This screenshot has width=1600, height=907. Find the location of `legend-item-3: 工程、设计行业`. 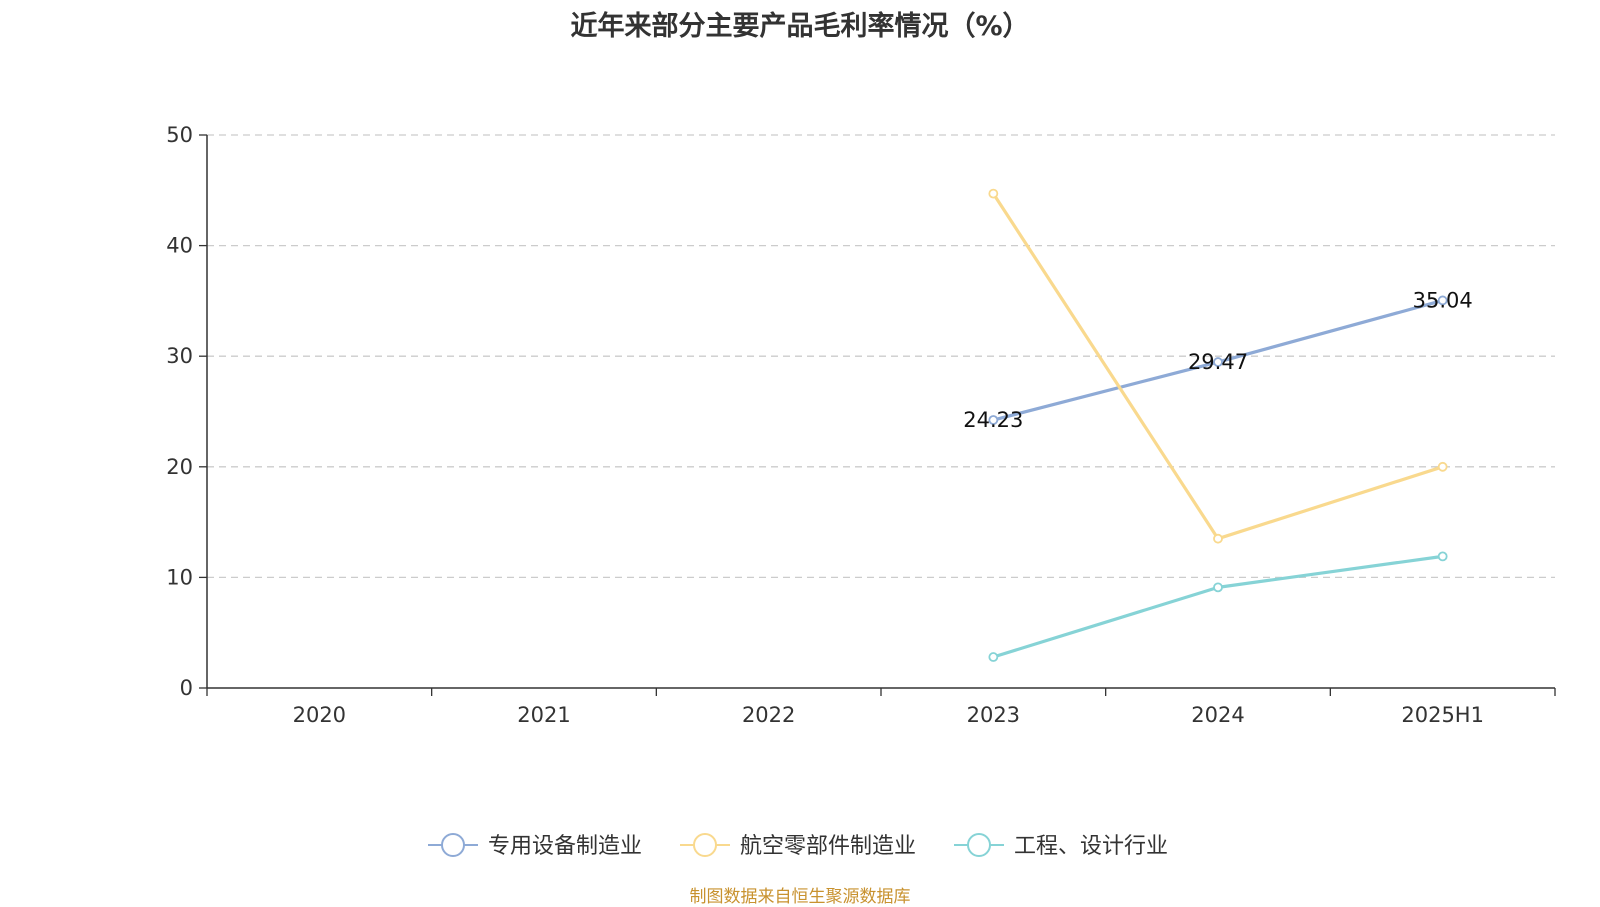

legend-item-3: 工程、设计行业 is located at coordinates (1061, 846).